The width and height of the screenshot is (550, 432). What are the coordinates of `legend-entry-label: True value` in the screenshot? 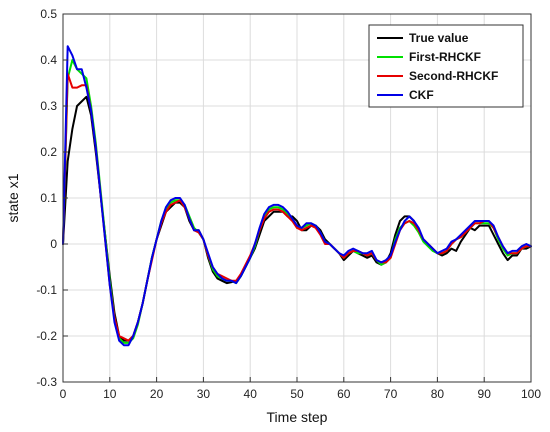 It's located at (439, 38).